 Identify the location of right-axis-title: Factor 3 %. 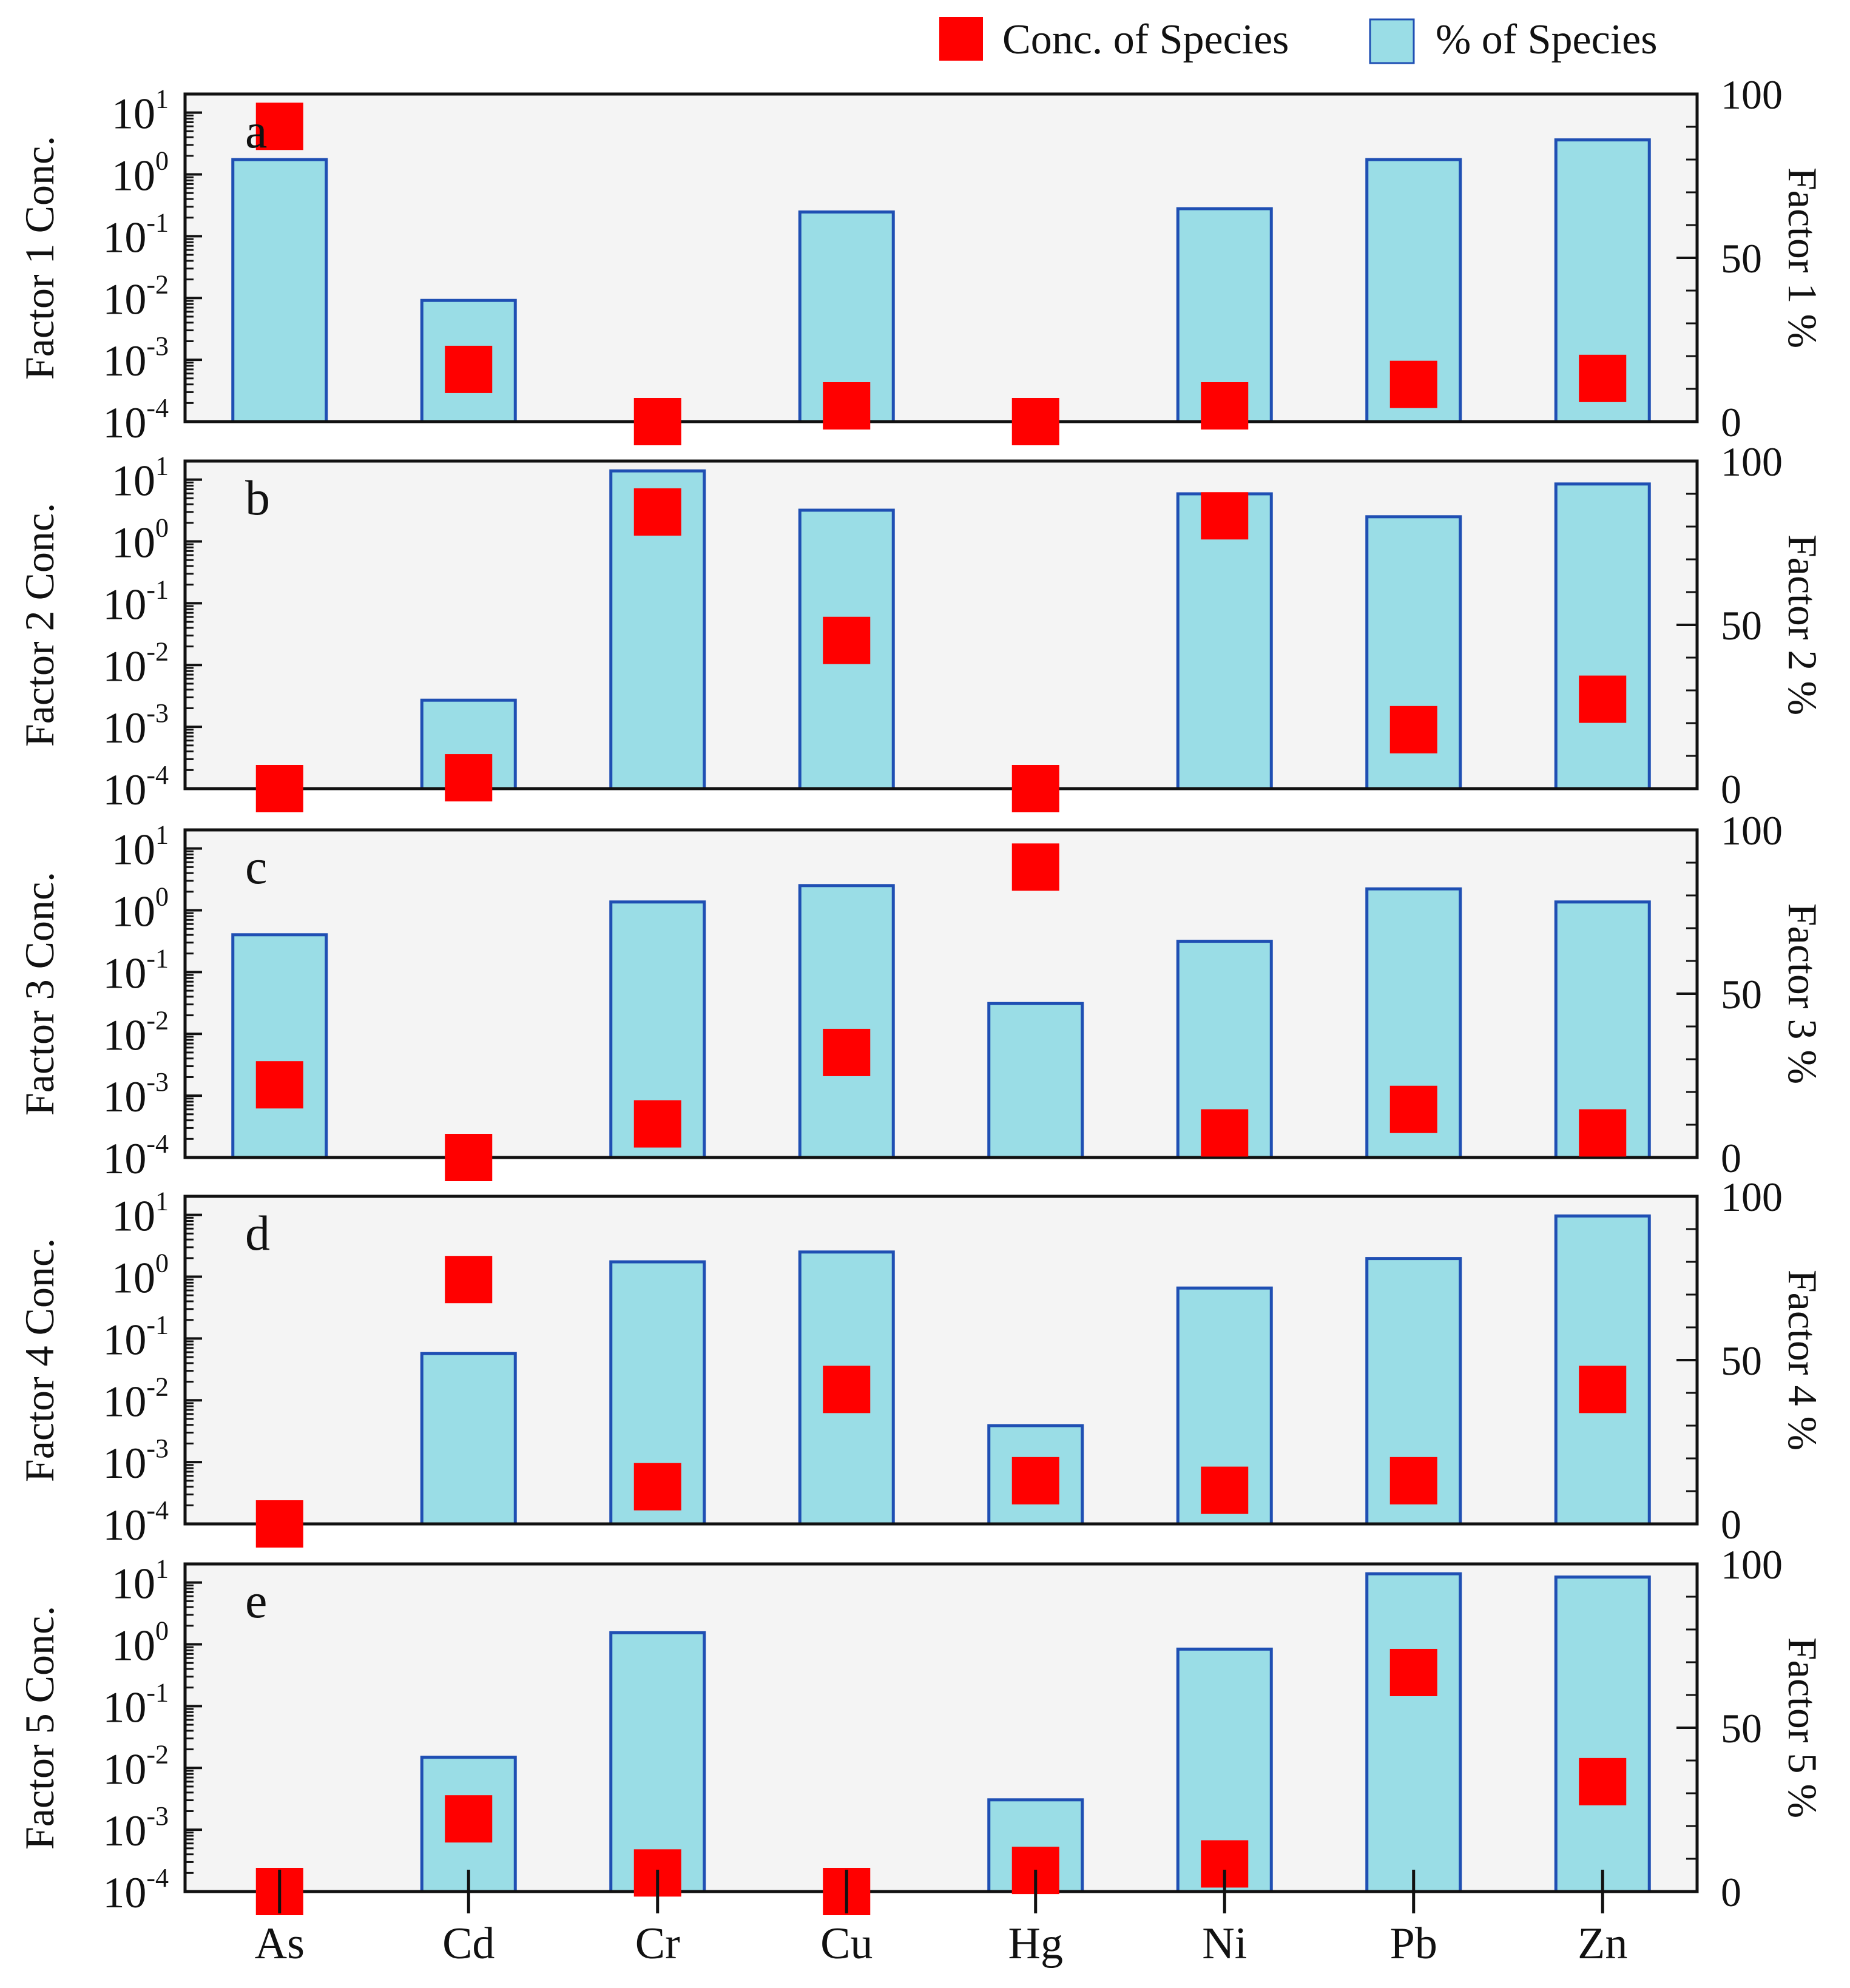
(1803, 993).